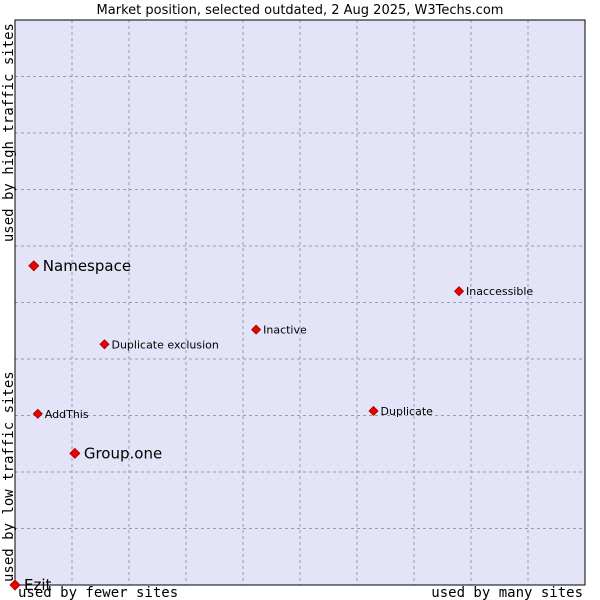 The width and height of the screenshot is (600, 600). Describe the element at coordinates (87, 266) in the screenshot. I see `data-point-label: Namespace` at that location.